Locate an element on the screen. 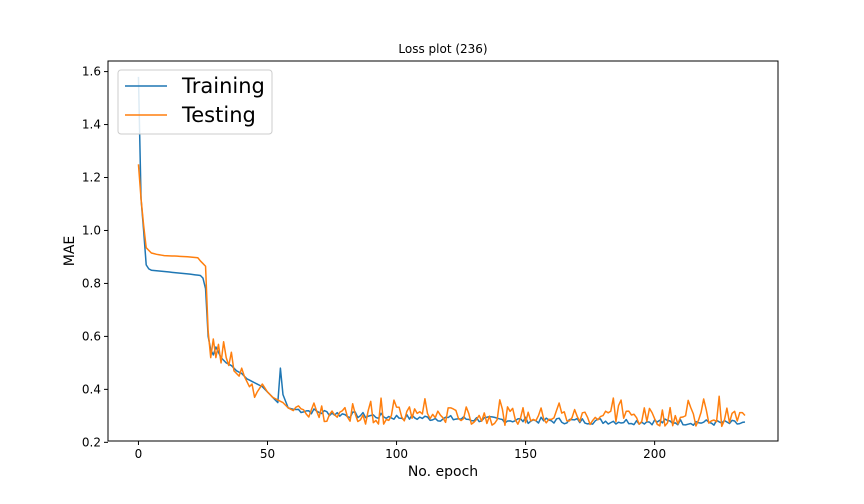  x-axis: 0 50 100 150 200 is located at coordinates (400, 451).